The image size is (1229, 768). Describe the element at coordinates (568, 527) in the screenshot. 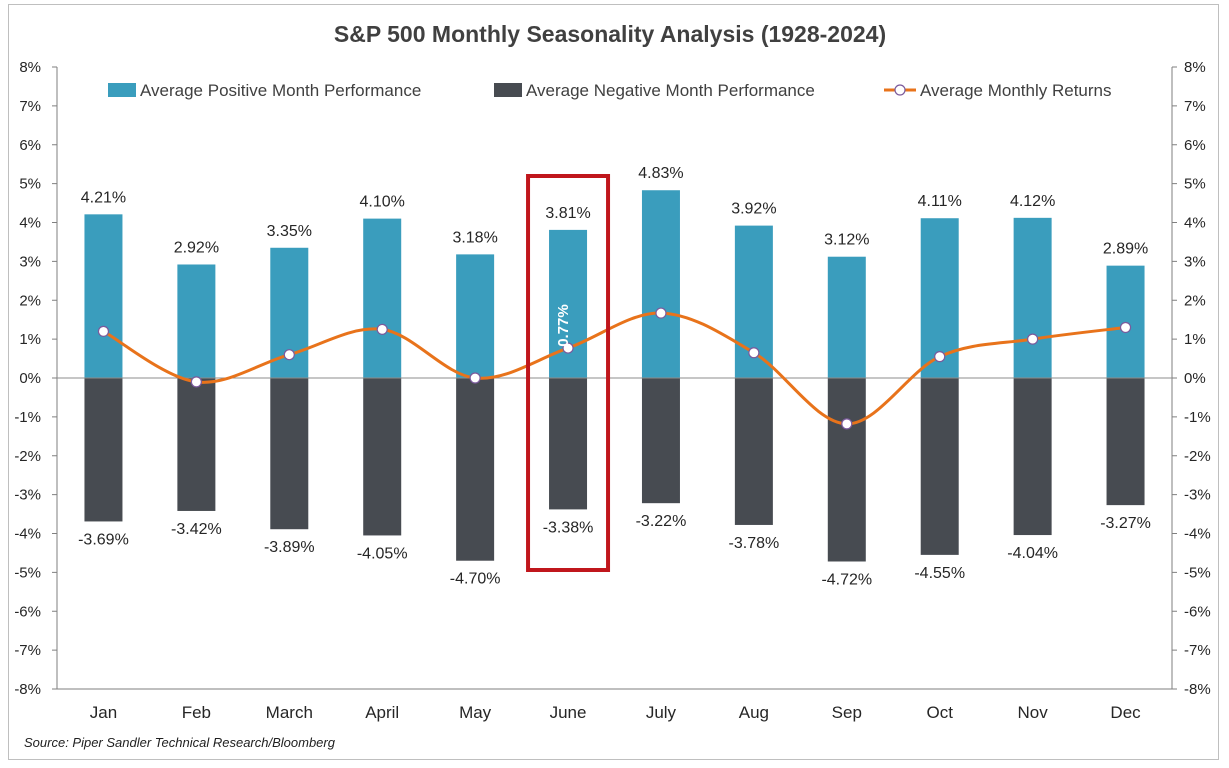

I see `data-label-negative: -3.38%` at that location.